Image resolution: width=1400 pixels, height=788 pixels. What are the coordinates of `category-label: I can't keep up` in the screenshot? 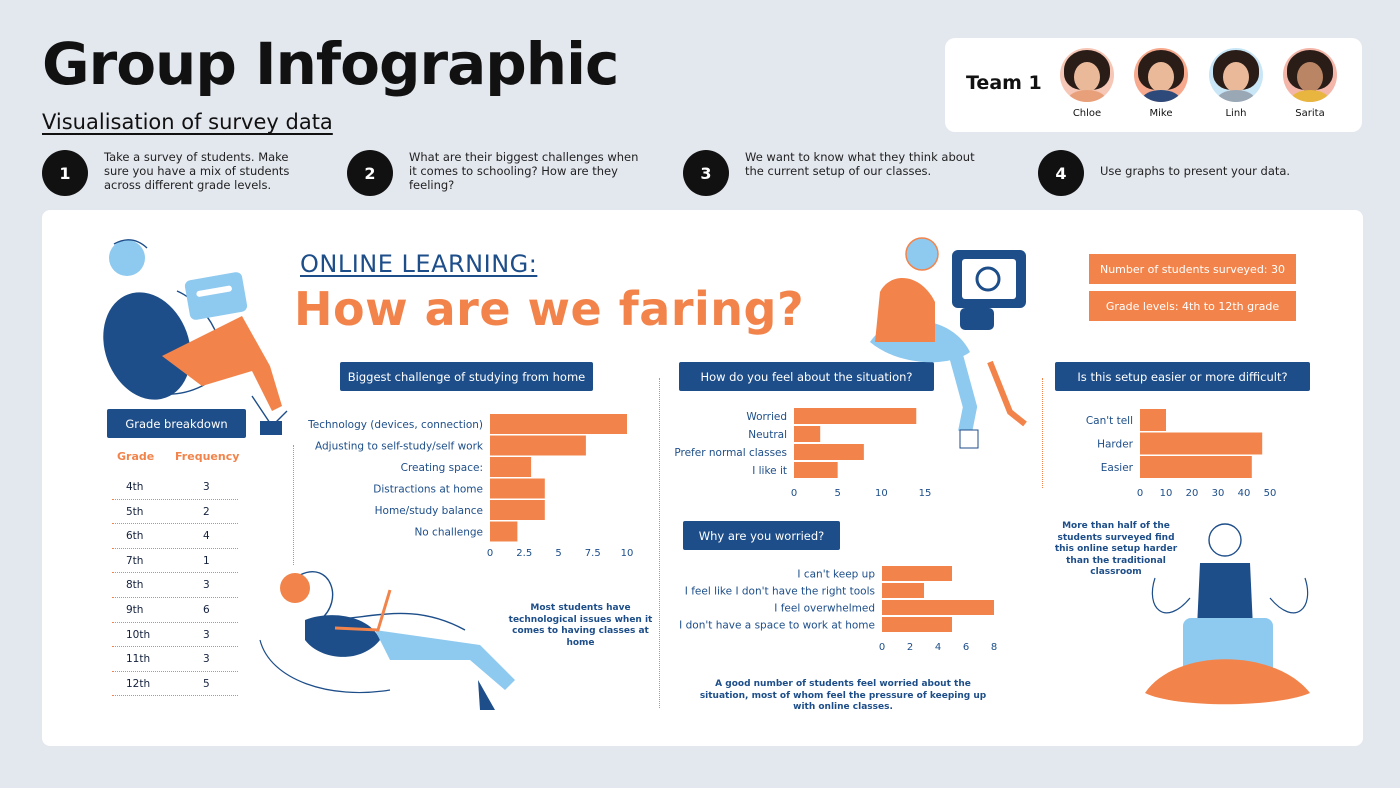 It's located at (836, 575).